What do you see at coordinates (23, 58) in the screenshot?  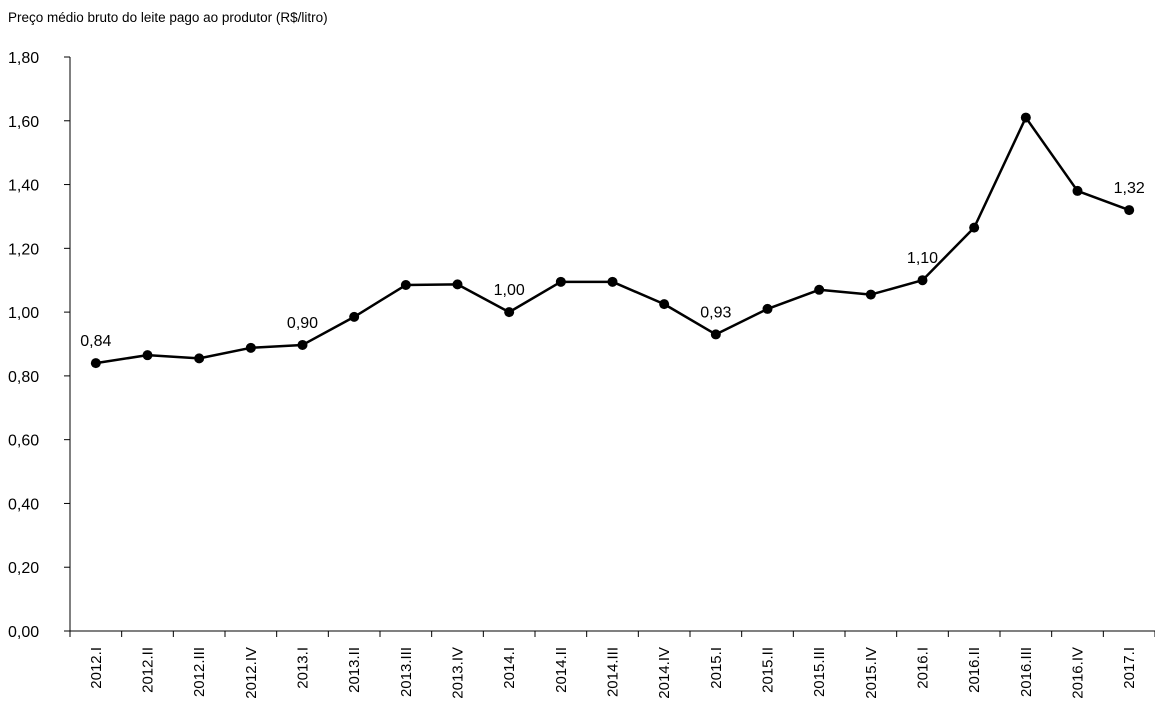 I see `y-tick-label: 1,80` at bounding box center [23, 58].